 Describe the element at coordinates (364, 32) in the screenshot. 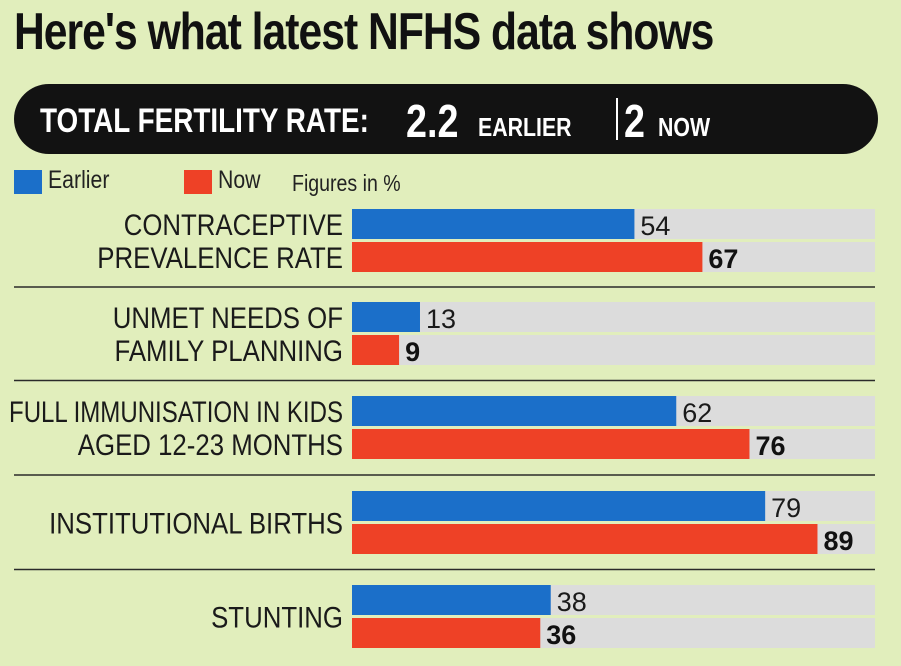

I see `page-title: Here's what latest NFHS data shows` at that location.